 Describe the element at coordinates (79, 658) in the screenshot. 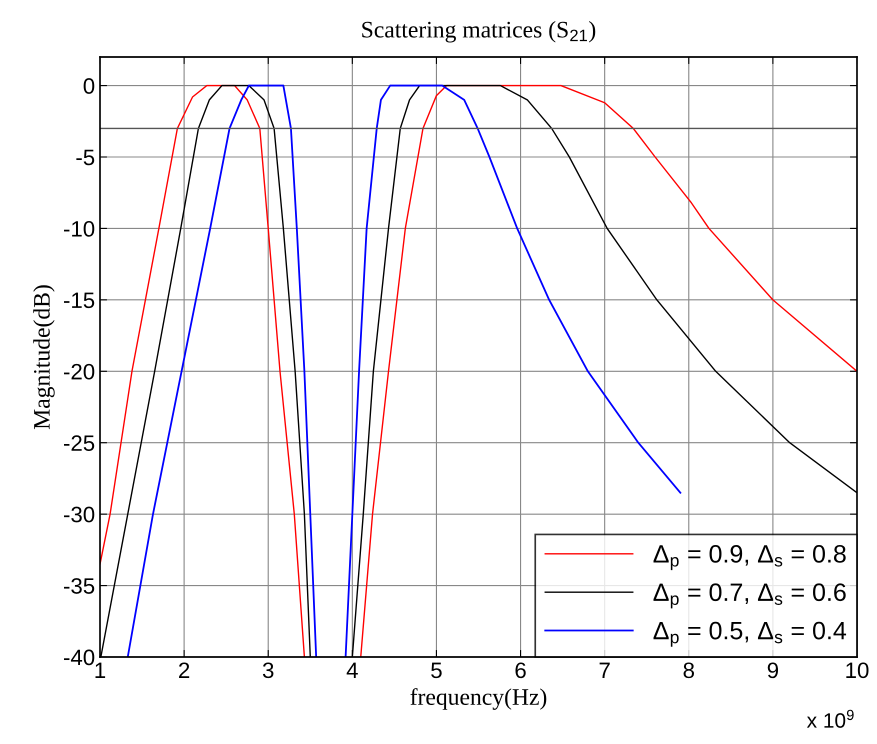

I see `y-tick-label: -40` at that location.